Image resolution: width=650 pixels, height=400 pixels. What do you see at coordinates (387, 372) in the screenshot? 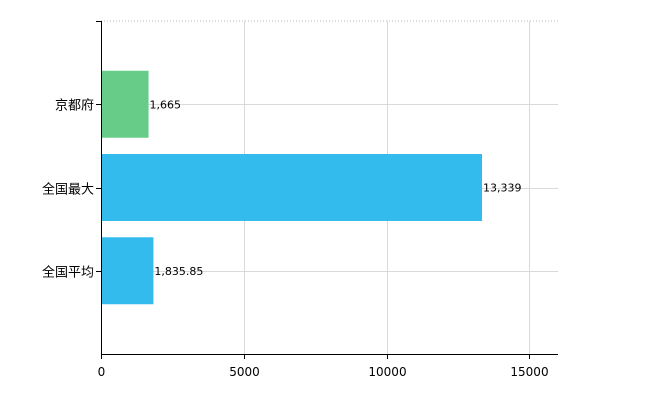
I see `x-tick-label: 10000` at bounding box center [387, 372].